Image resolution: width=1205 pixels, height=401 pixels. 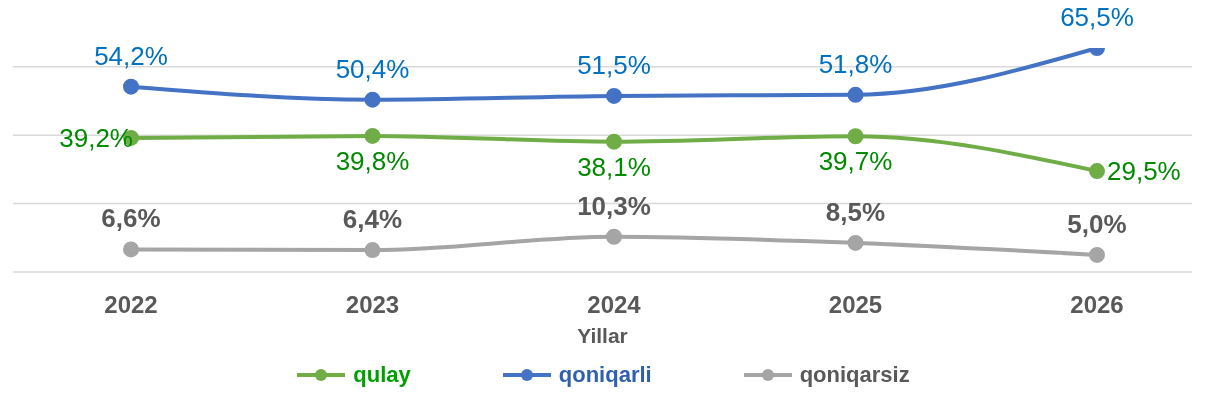 I want to click on x-tick-label: 2023, so click(x=372, y=305).